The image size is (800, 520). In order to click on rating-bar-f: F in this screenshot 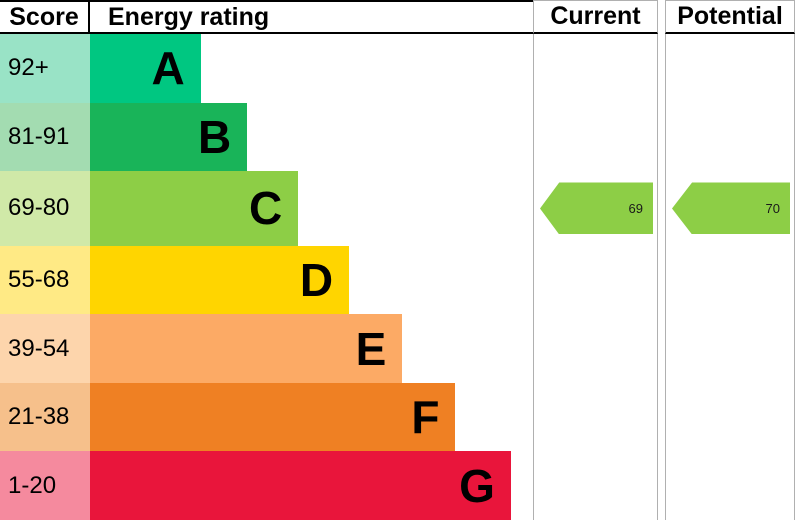, I will do `click(273, 417)`.